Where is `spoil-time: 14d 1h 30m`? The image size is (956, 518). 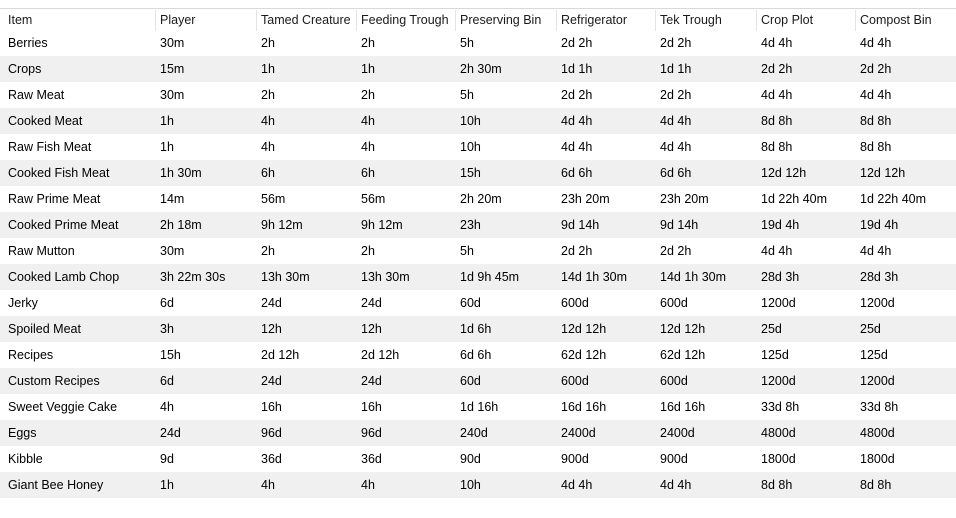
spoil-time: 14d 1h 30m is located at coordinates (693, 277).